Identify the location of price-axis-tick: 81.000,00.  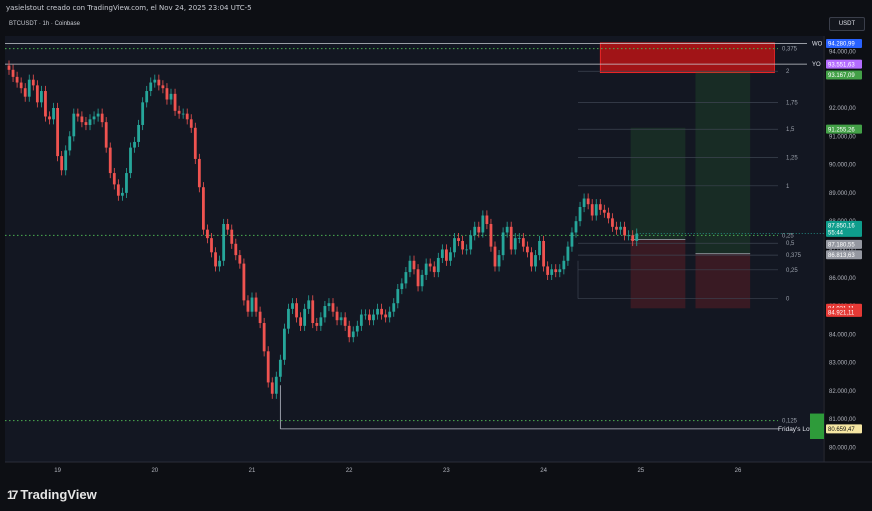
(842, 420).